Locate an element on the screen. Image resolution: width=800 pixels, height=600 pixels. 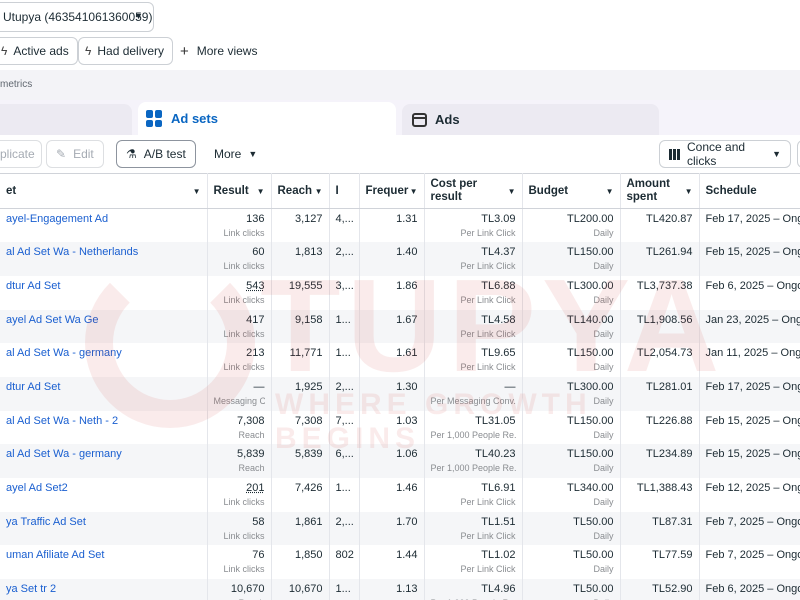
cell-schedule: Feb 7, 2025 – Ongoing is located at coordinates (749, 528).